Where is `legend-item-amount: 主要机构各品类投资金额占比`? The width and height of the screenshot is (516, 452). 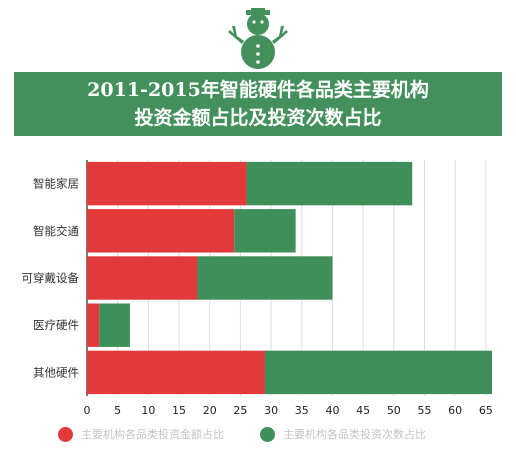
legend-item-amount: 主要机构各品类投资金额占比 is located at coordinates (141, 434).